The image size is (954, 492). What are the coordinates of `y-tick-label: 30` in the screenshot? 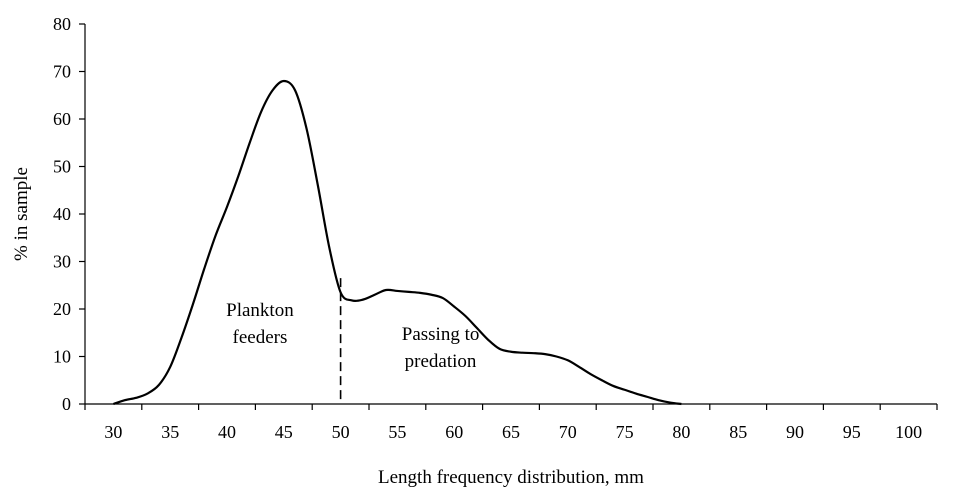 It's located at (62, 262).